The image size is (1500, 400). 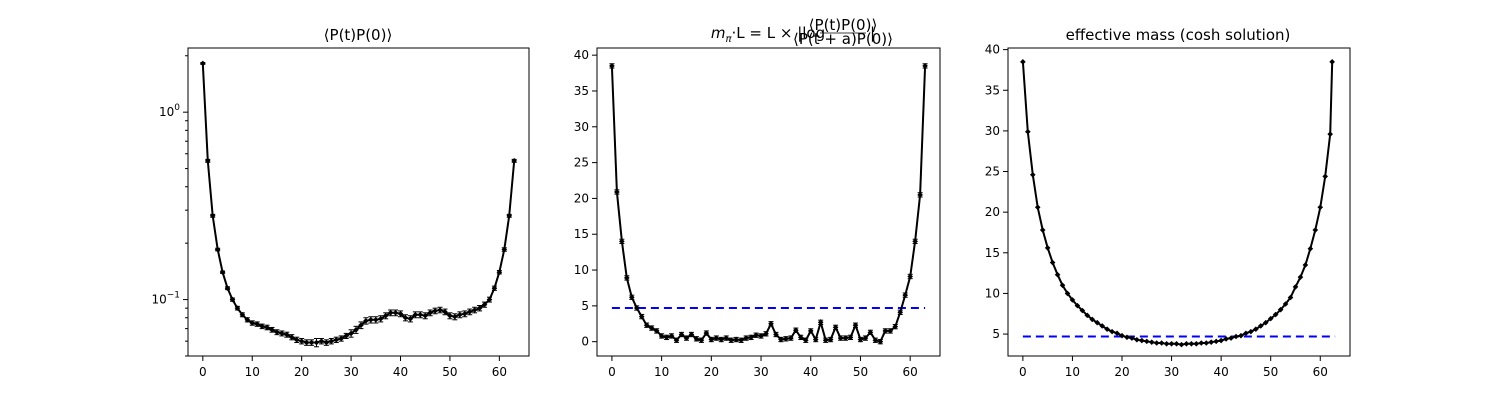 I want to click on y-tick-pion-mass-7: 35, so click(x=585, y=91).